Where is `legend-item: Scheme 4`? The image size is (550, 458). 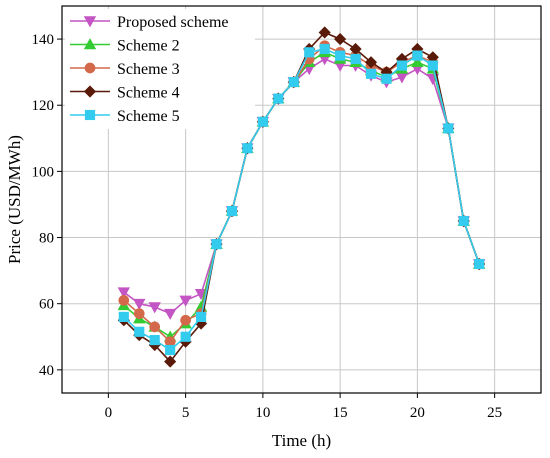
legend-item: Scheme 4 is located at coordinates (125, 93).